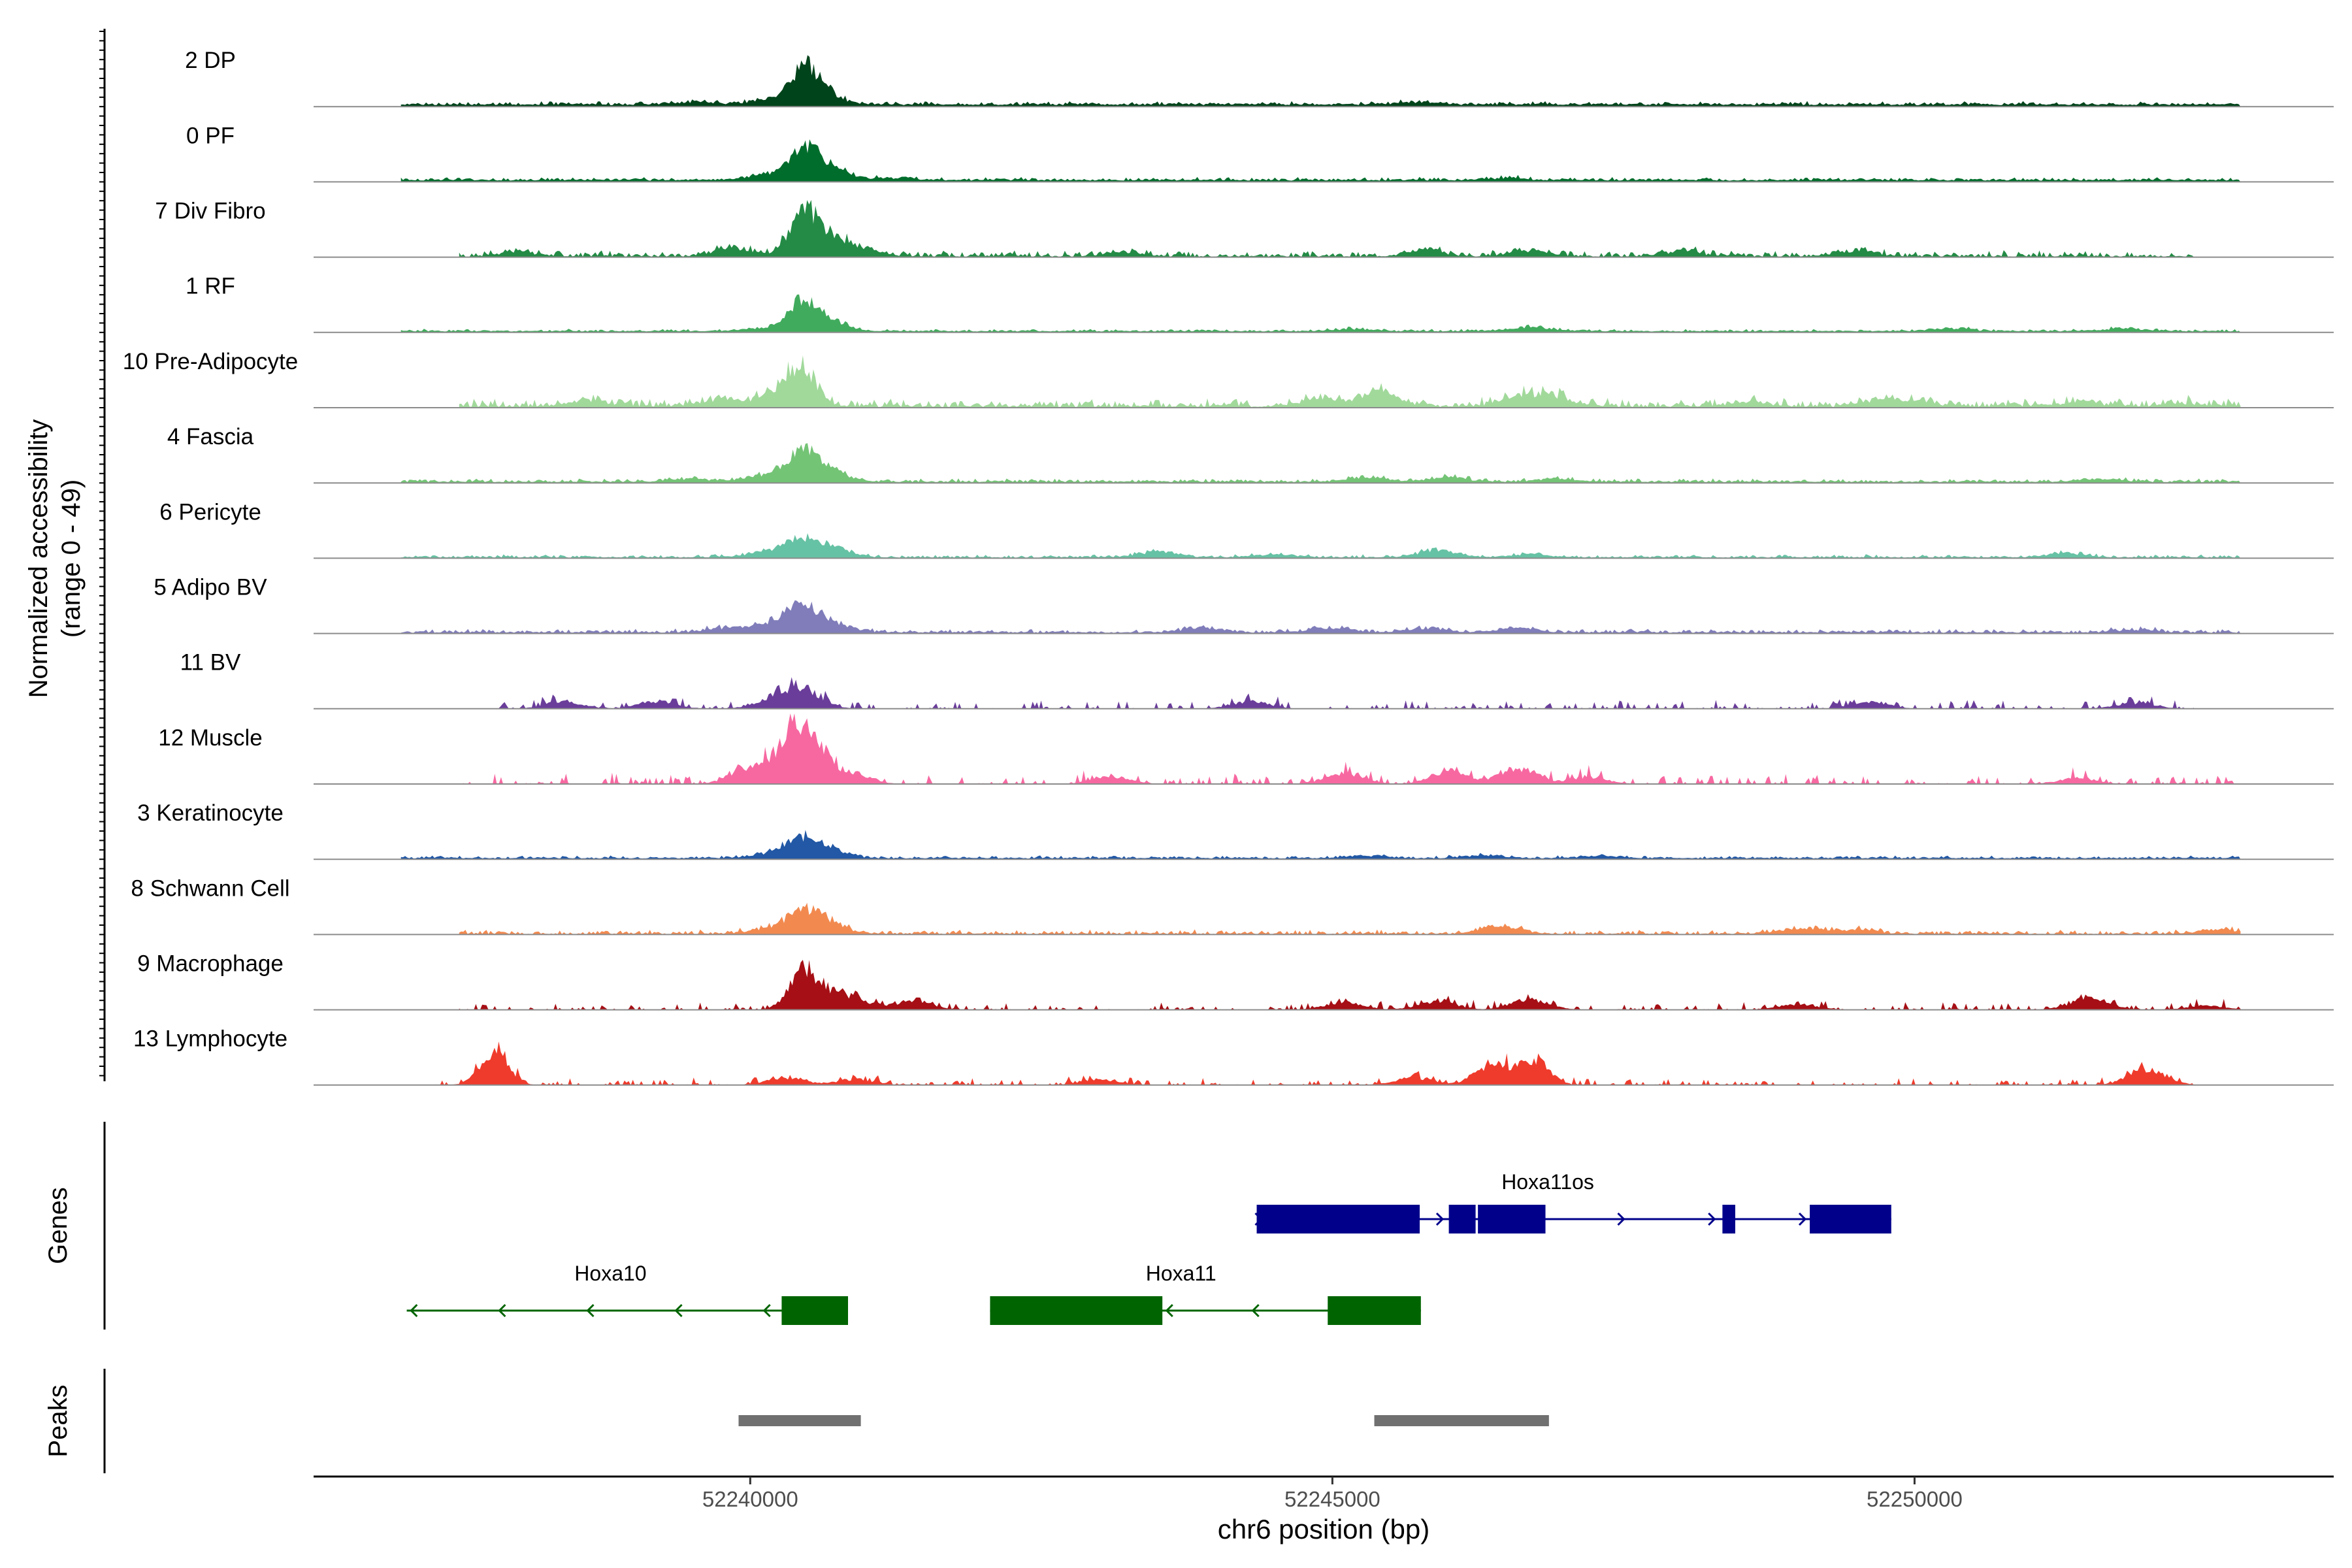 The image size is (2352, 1568). I want to click on track-3-keratinocyte: 3 Keratinocyte, so click(1235, 830).